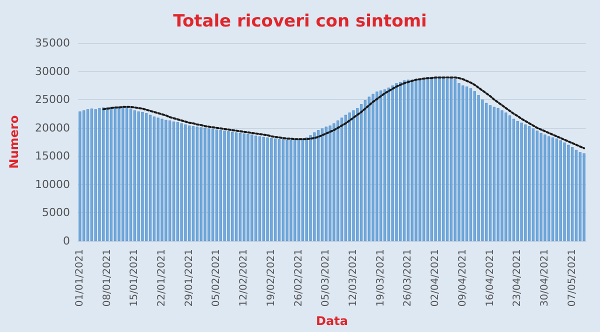  What do you see at coordinates (572, 278) in the screenshot?
I see `x-tick-label: 07/05/2021` at bounding box center [572, 278].